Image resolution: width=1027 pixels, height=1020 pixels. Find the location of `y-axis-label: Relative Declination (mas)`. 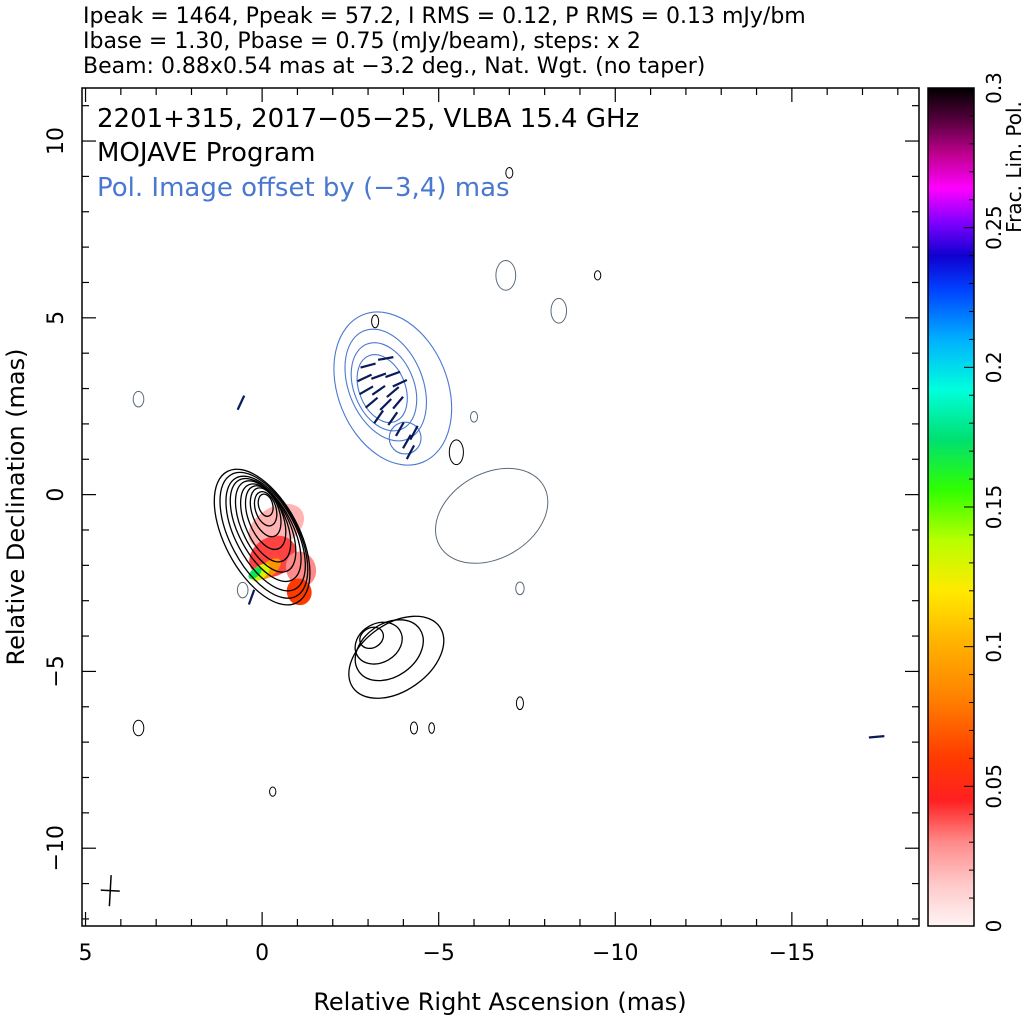

y-axis-label: Relative Declination (mas) is located at coordinates (16, 506).